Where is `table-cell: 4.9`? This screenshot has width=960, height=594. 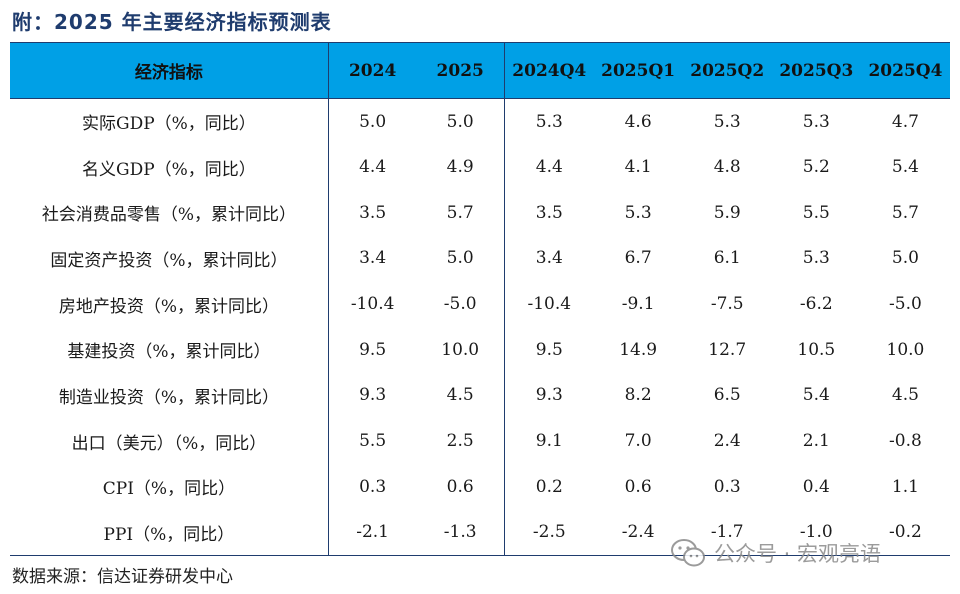
table-cell: 4.9 is located at coordinates (460, 167).